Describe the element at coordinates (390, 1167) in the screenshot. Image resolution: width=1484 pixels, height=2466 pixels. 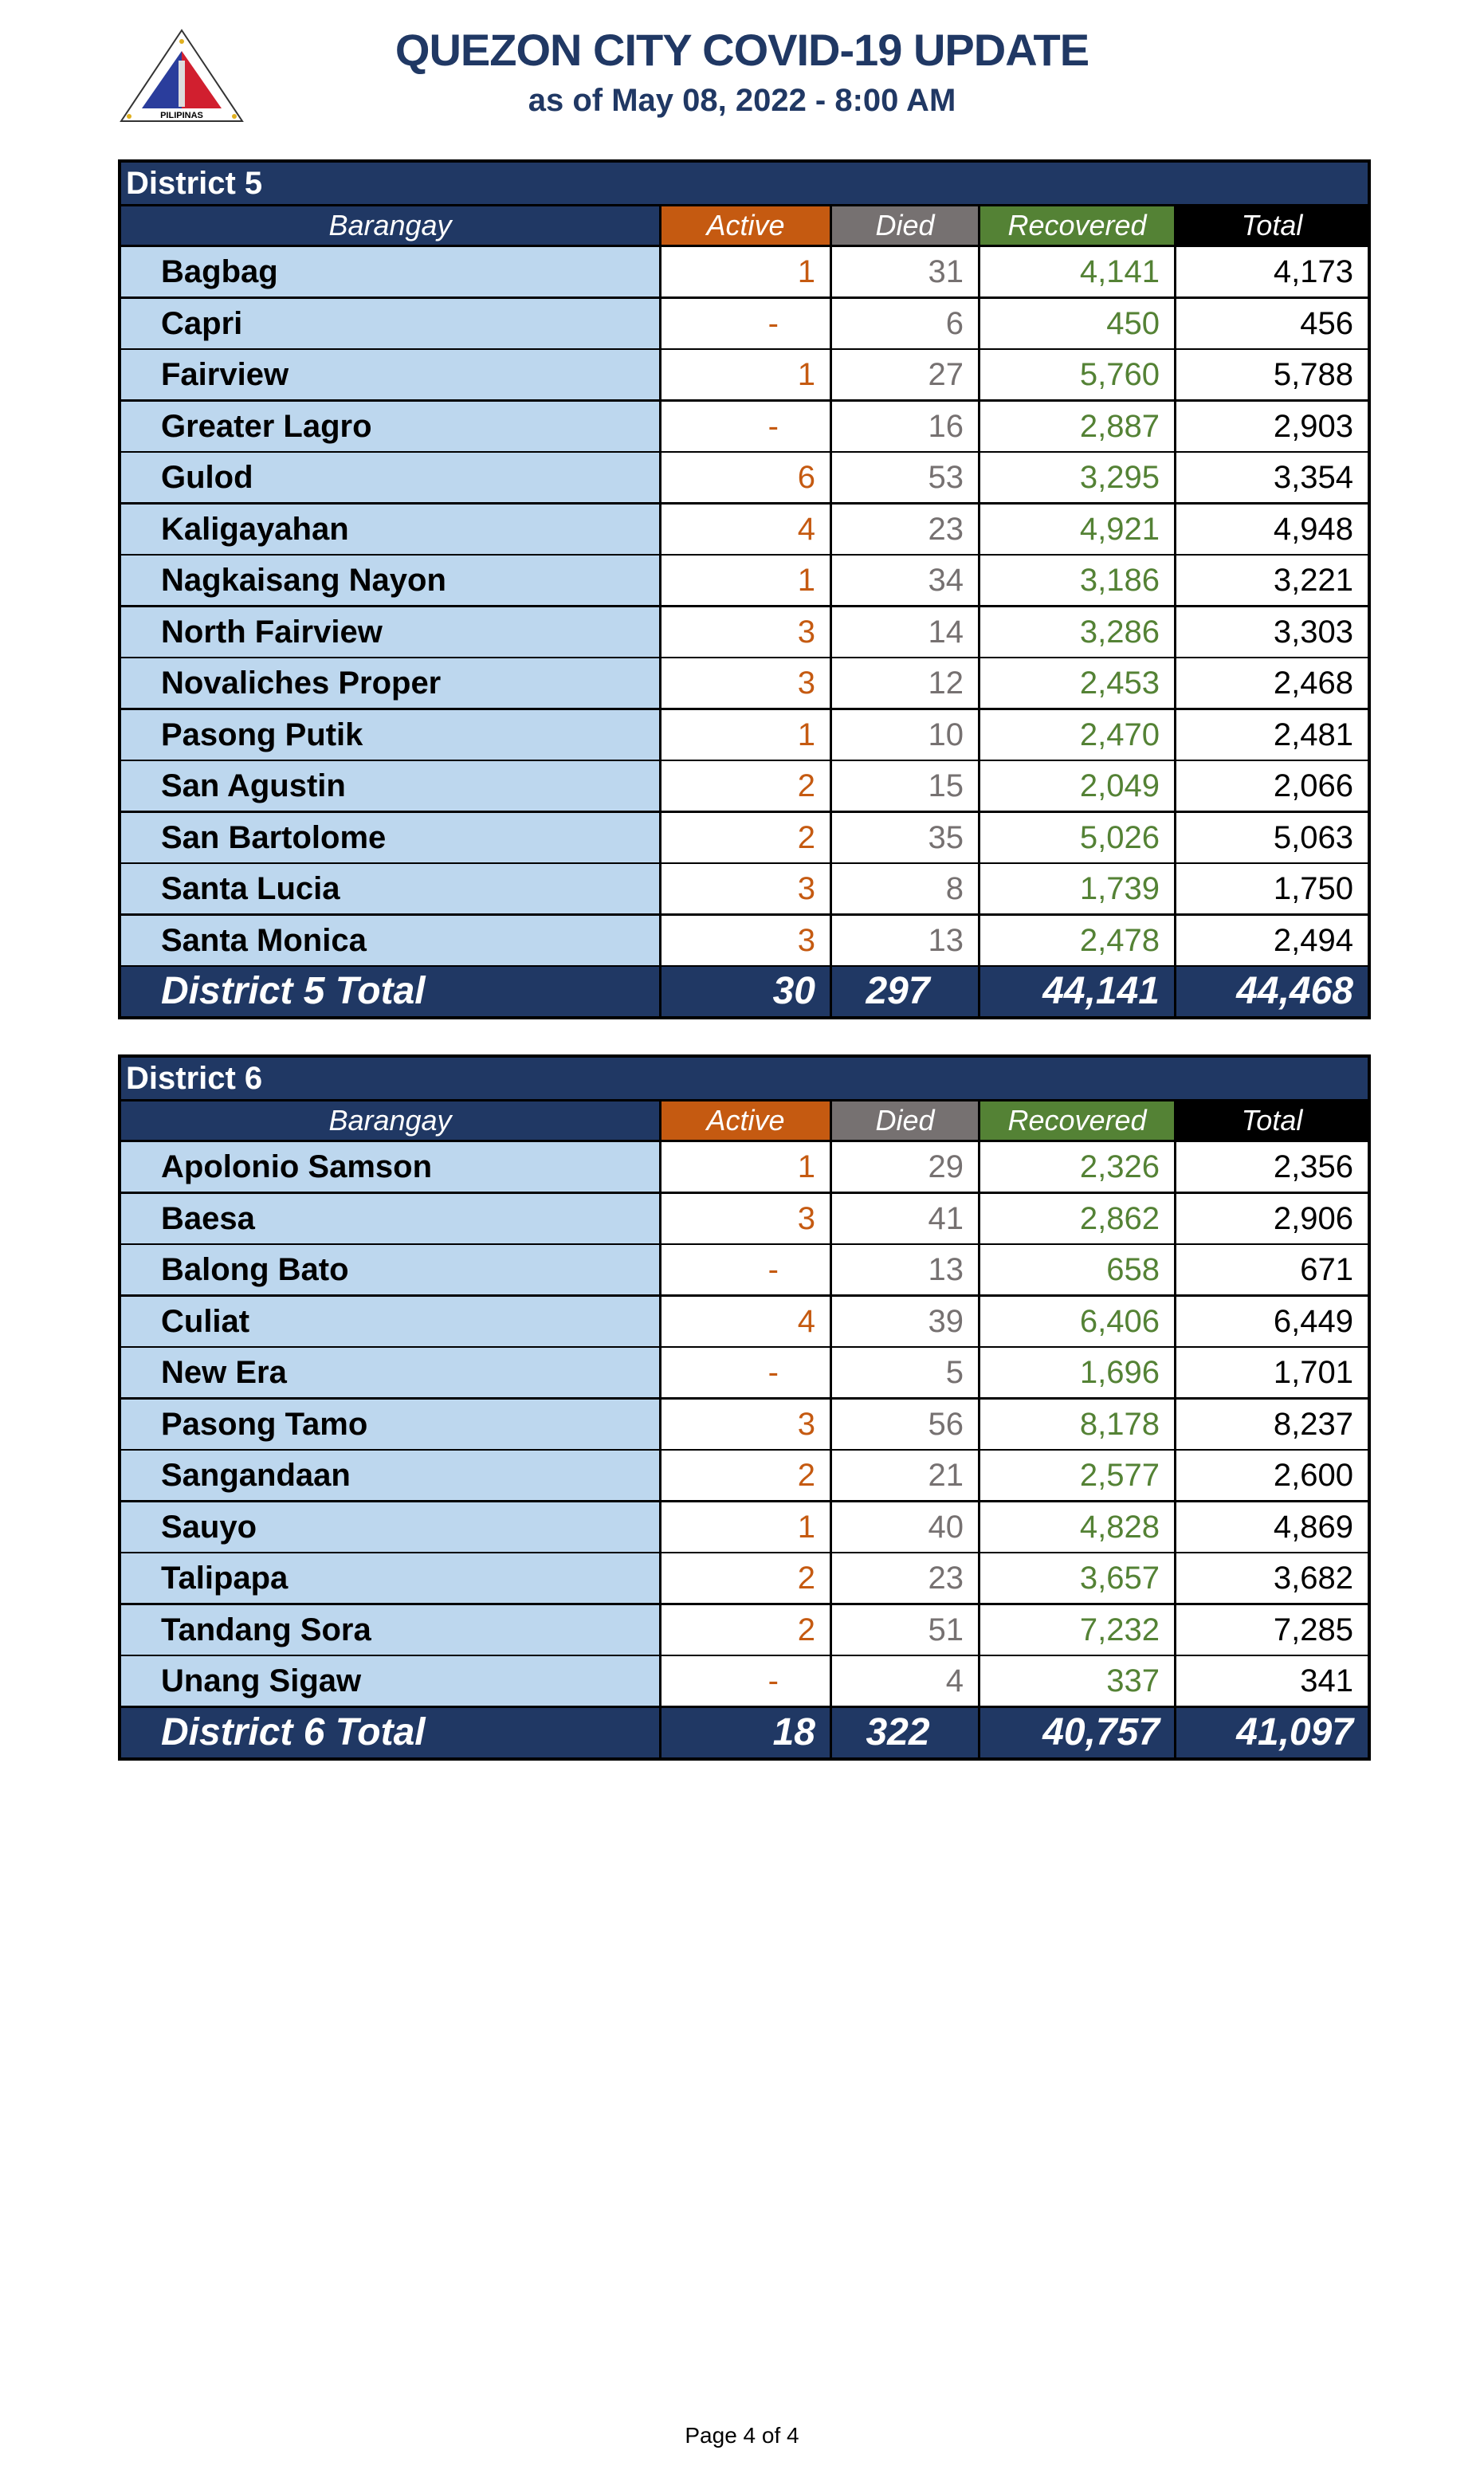
I see `cell-barangay: Apolonio Samson` at that location.